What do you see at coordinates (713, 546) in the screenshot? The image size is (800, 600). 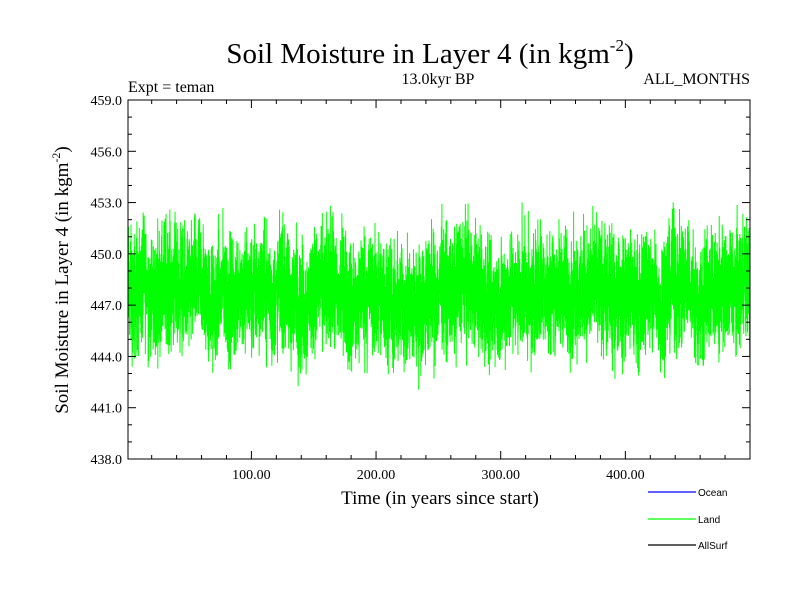 I see `legend-label-allsurf: AllSurf` at bounding box center [713, 546].